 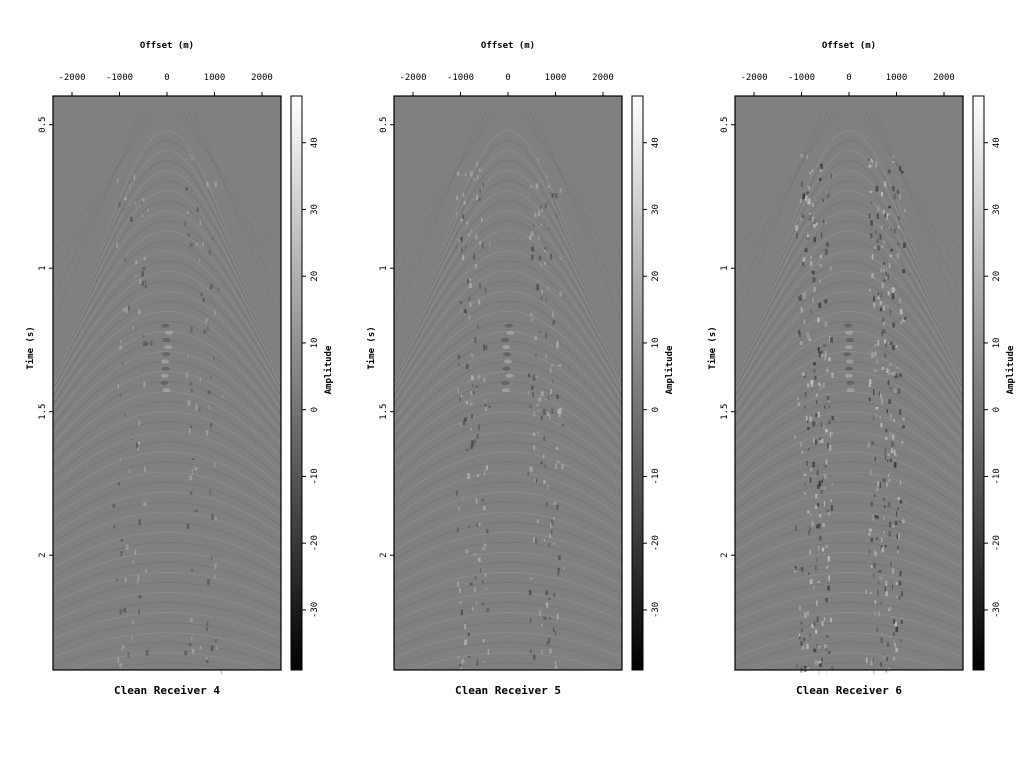 I want to click on chart-title: Clean Receiver 5, so click(x=508, y=690).